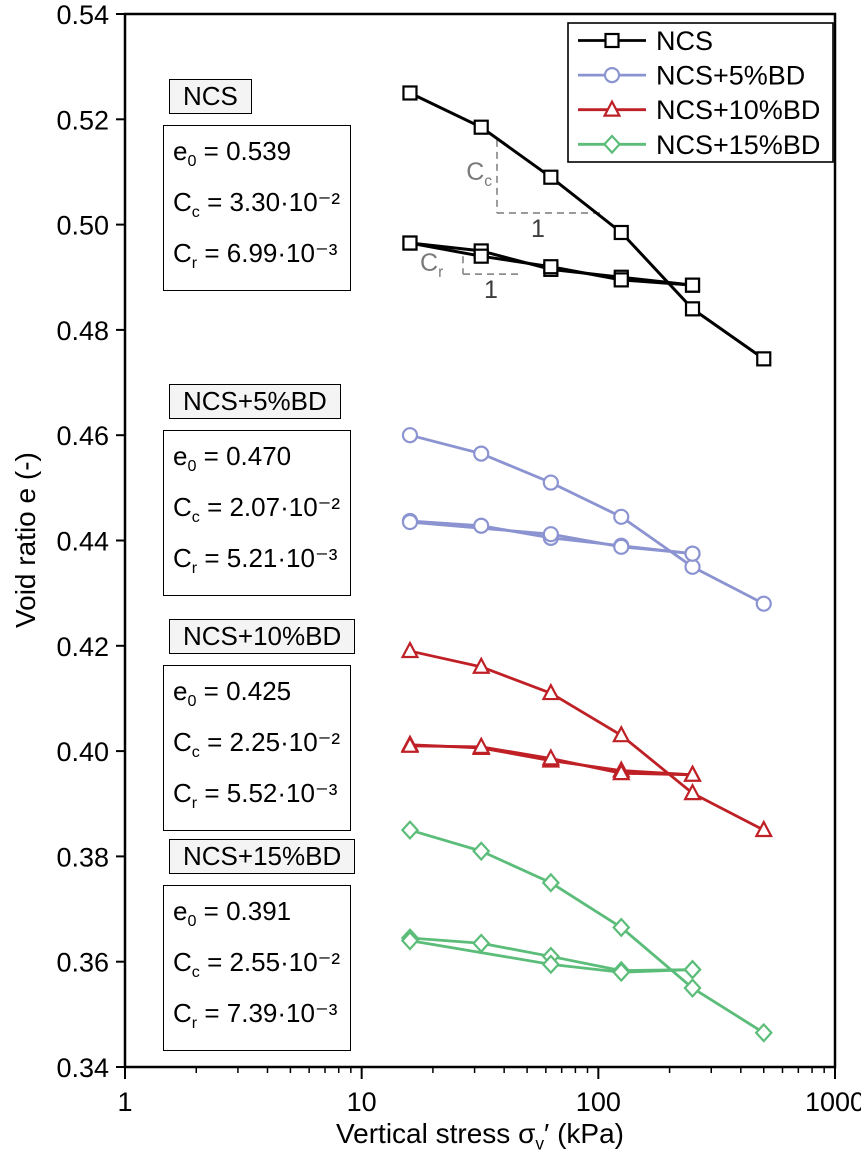 Image resolution: width=861 pixels, height=1173 pixels. What do you see at coordinates (540, 1143) in the screenshot?
I see `x-axis-title-sub: v` at bounding box center [540, 1143].